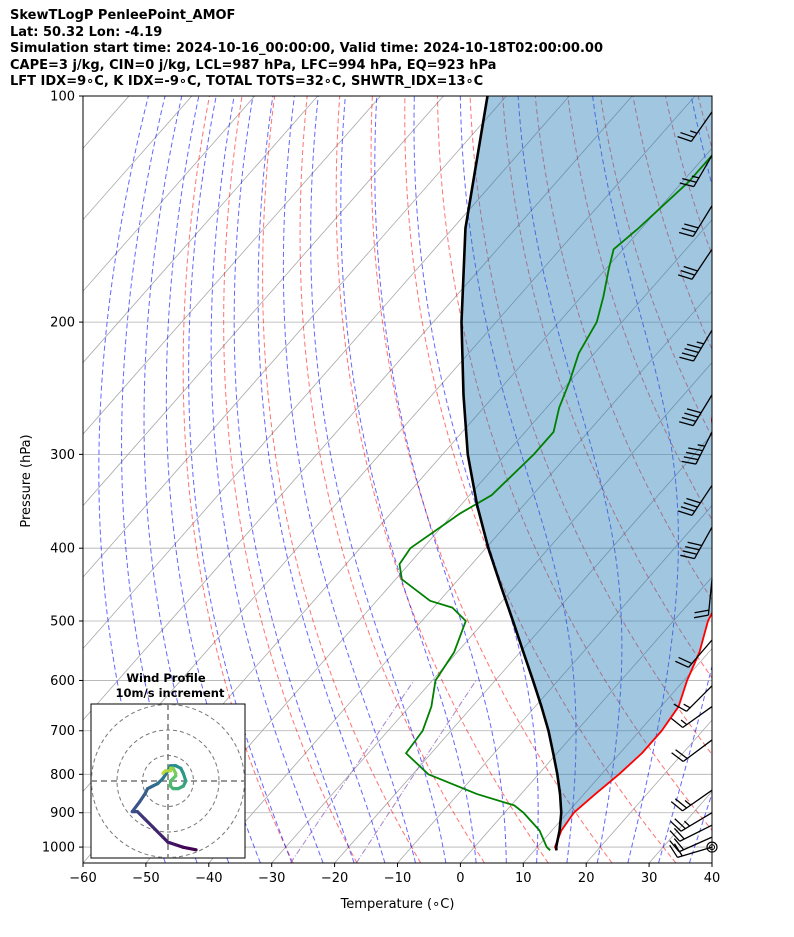  Describe the element at coordinates (145, 878) in the screenshot. I see `x-tick-label: −50` at that location.